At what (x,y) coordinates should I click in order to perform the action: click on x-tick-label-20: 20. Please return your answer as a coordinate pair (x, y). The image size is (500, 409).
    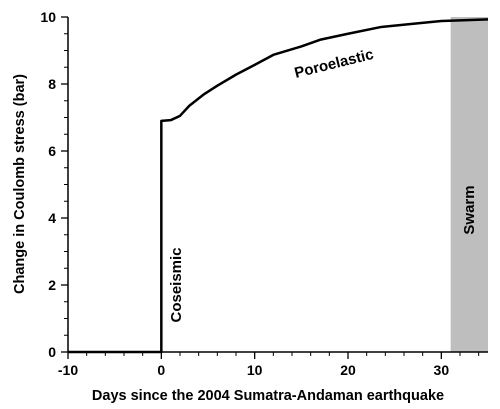
    Looking at the image, I should click on (348, 370).